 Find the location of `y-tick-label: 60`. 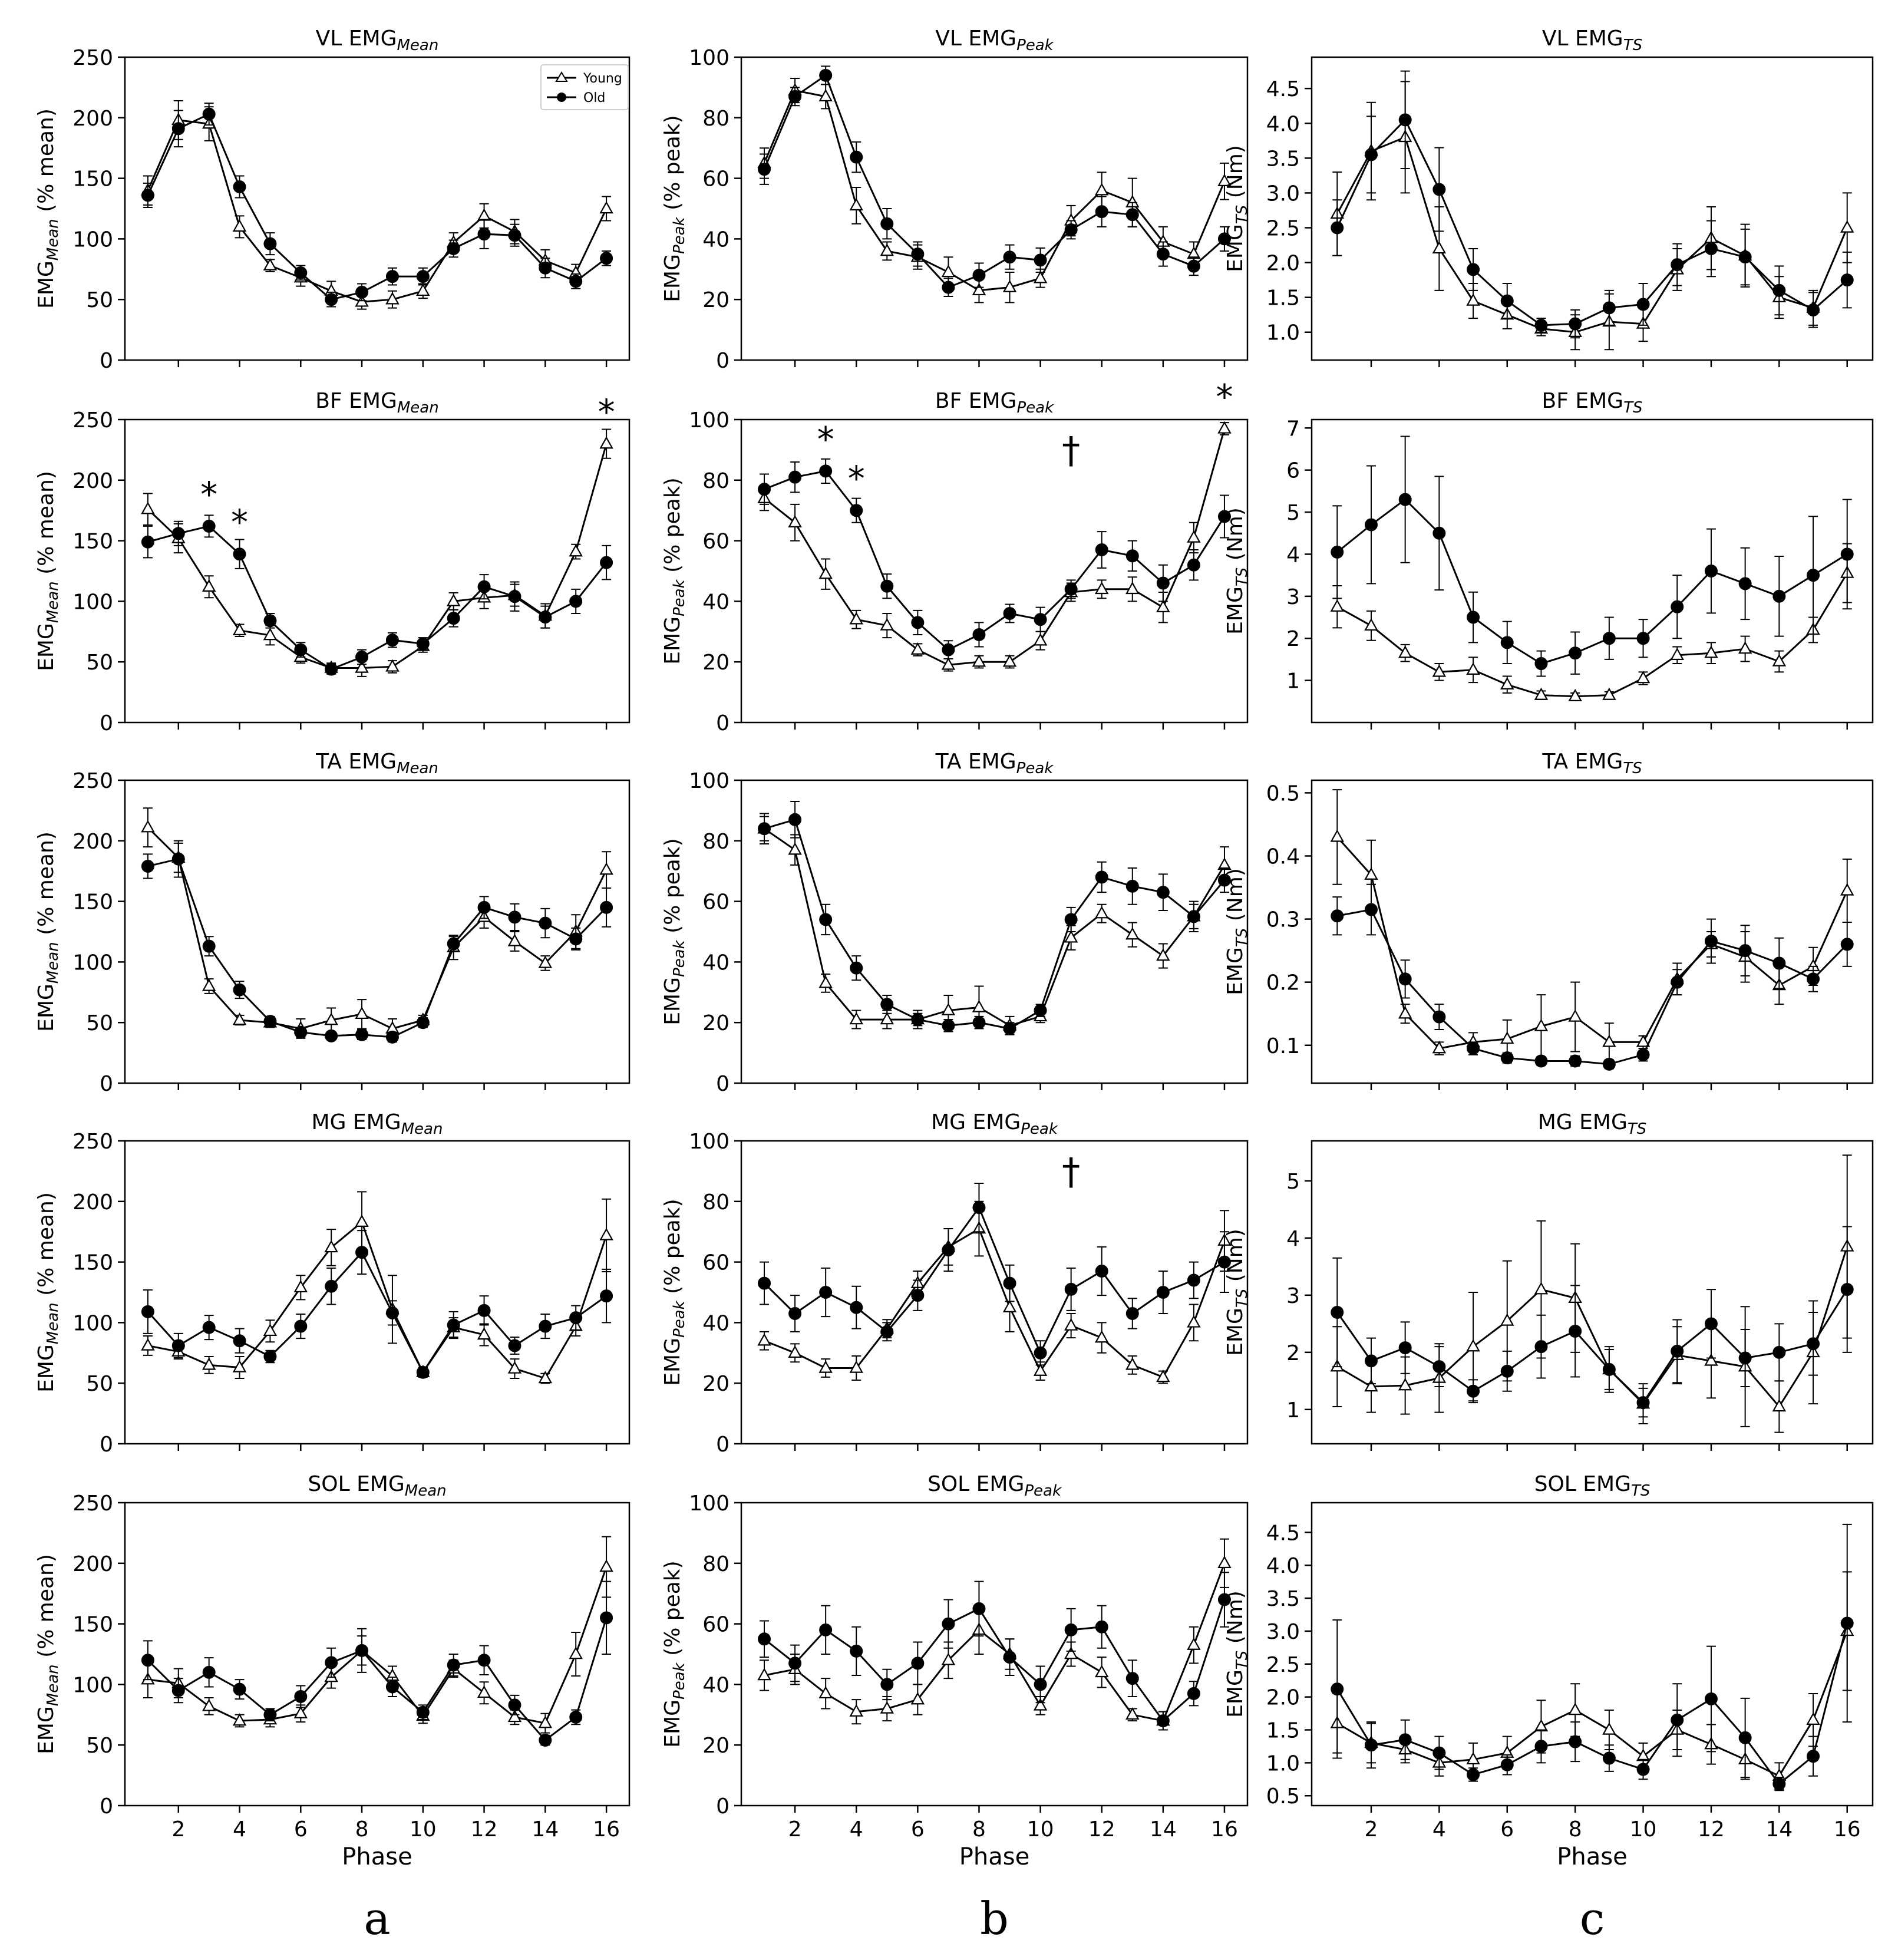

y-tick-label: 60 is located at coordinates (716, 902).